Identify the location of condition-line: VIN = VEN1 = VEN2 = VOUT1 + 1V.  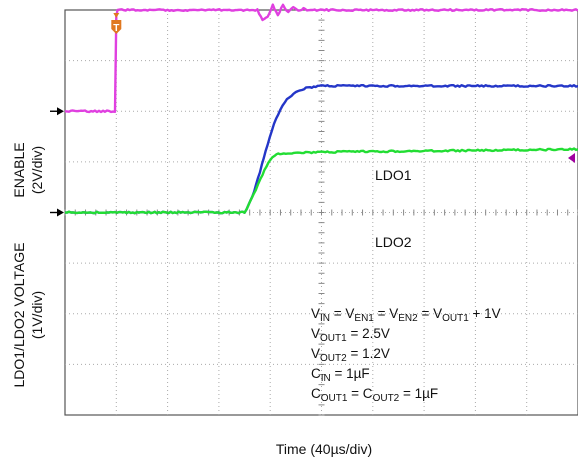
(406, 315).